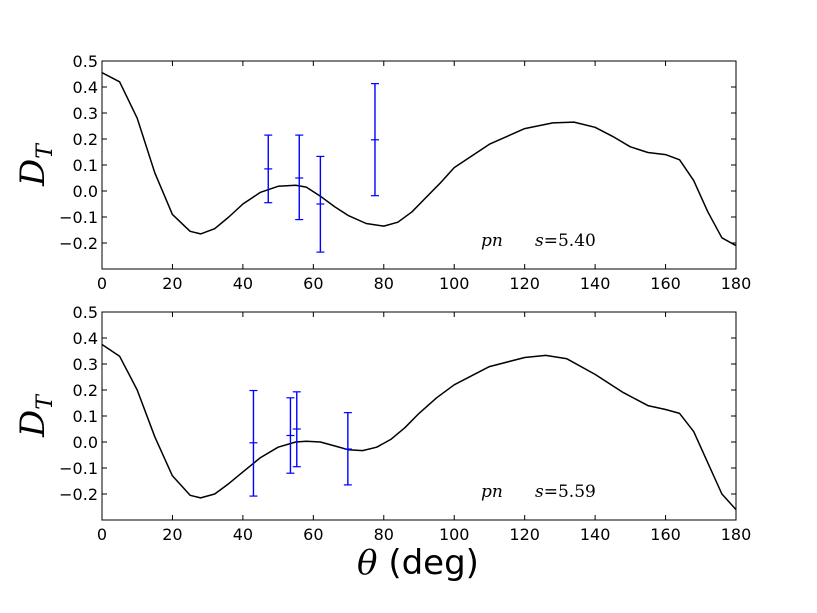  Describe the element at coordinates (428, 563) in the screenshot. I see `x-axis-label-unit: (deg)` at that location.